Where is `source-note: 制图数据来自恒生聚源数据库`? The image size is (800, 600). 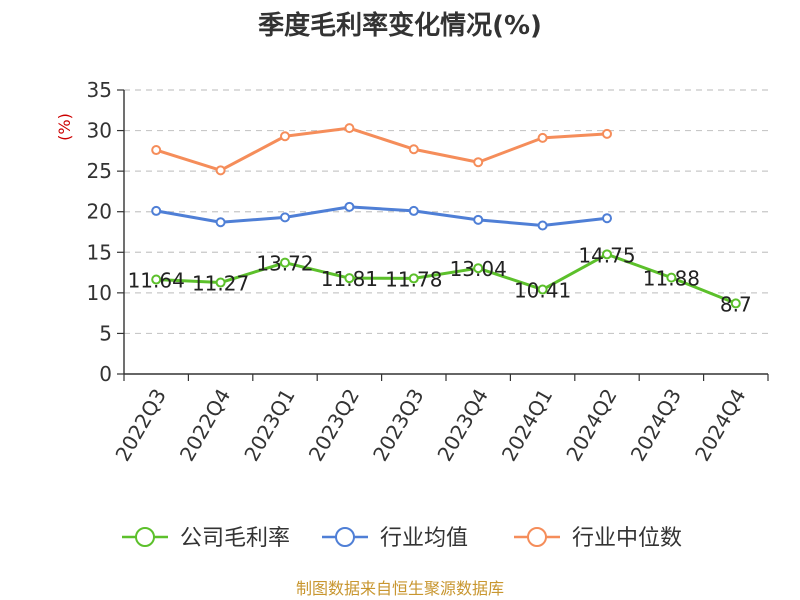
source-note: 制图数据来自恒生聚源数据库 is located at coordinates (400, 588).